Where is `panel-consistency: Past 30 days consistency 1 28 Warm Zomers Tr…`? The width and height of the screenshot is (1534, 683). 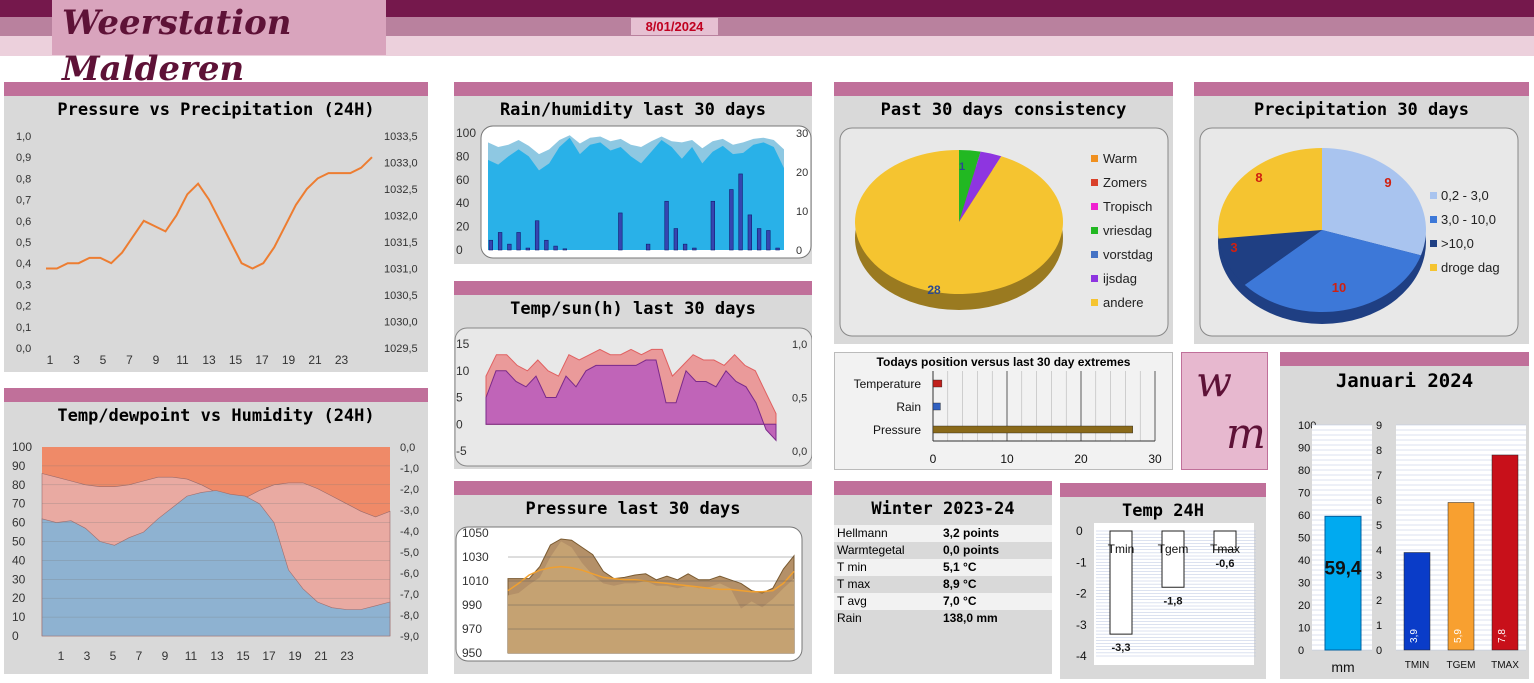
panel-consistency: Past 30 days consistency 1 28 Warm Zomers Tr… is located at coordinates (1003, 213).